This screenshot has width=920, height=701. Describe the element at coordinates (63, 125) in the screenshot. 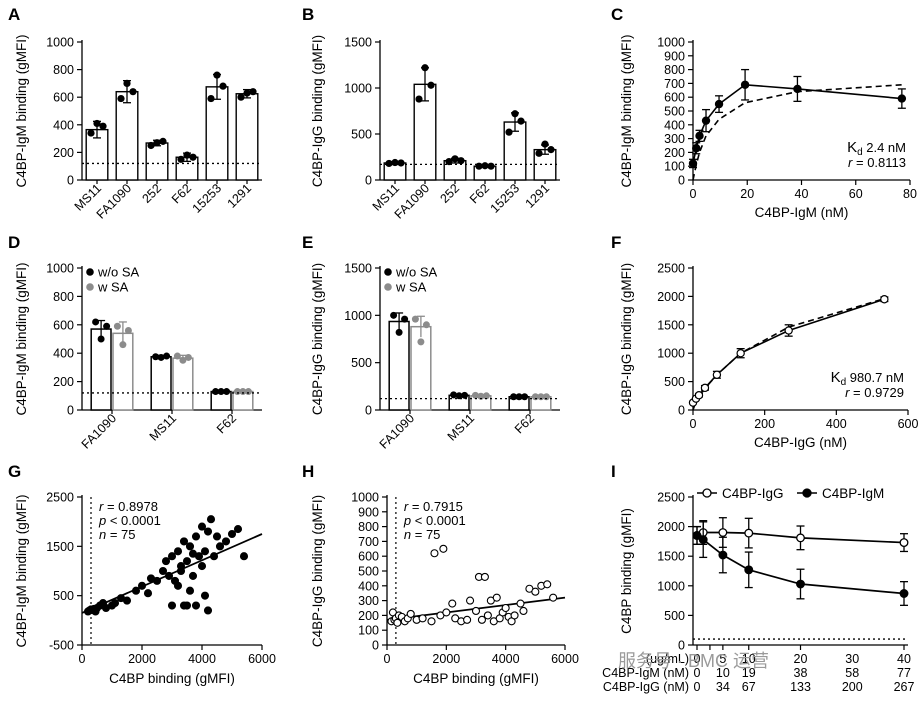

I see `panel-a-y-tick-label: 400` at that location.